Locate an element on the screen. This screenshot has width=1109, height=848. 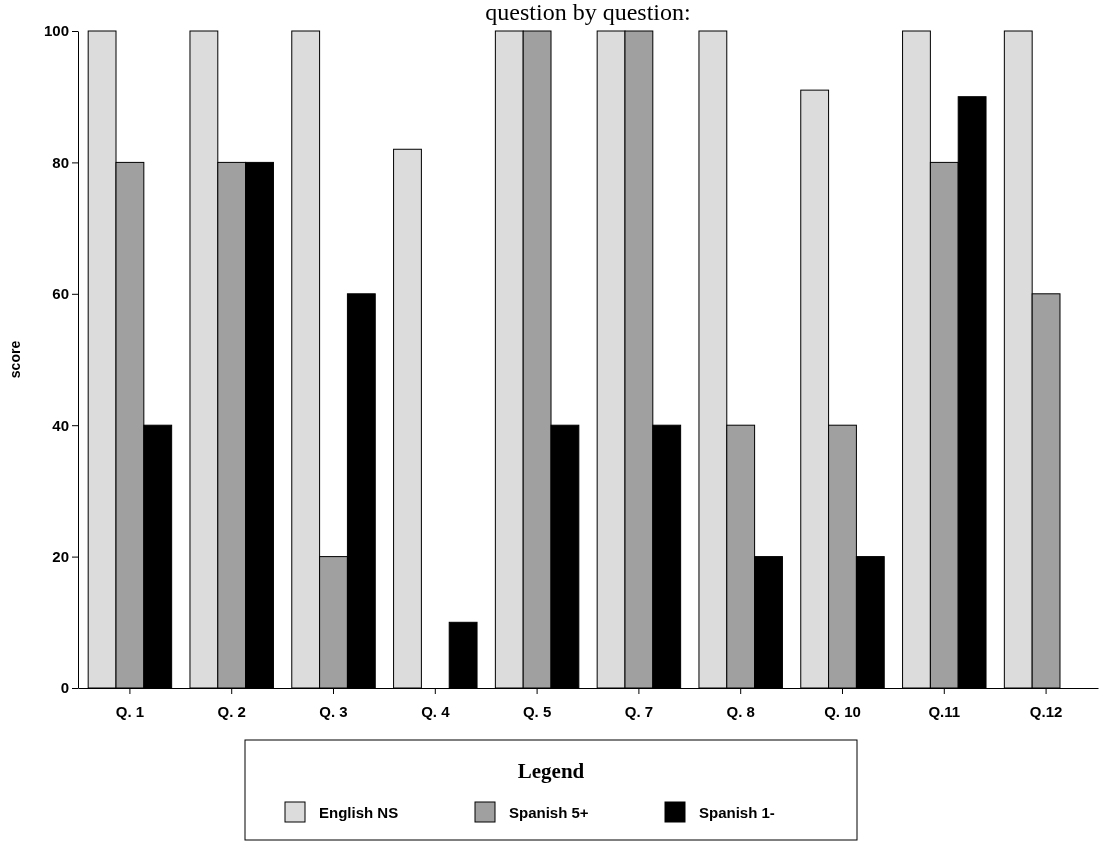
y-tick-label: 40 is located at coordinates (60, 425).